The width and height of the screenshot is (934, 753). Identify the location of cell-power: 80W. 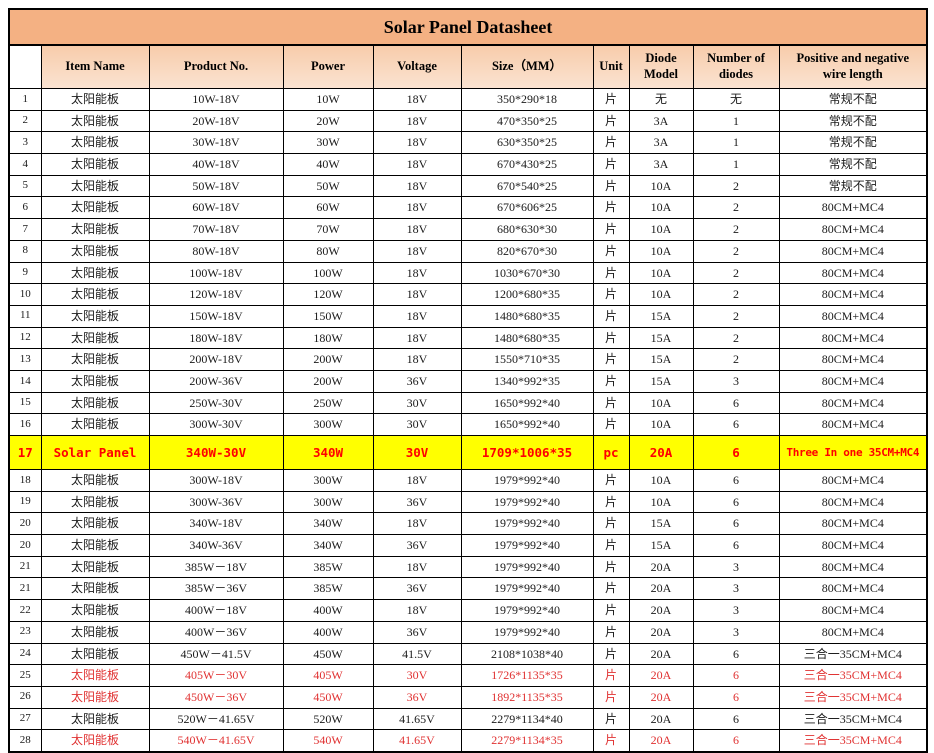
(328, 251).